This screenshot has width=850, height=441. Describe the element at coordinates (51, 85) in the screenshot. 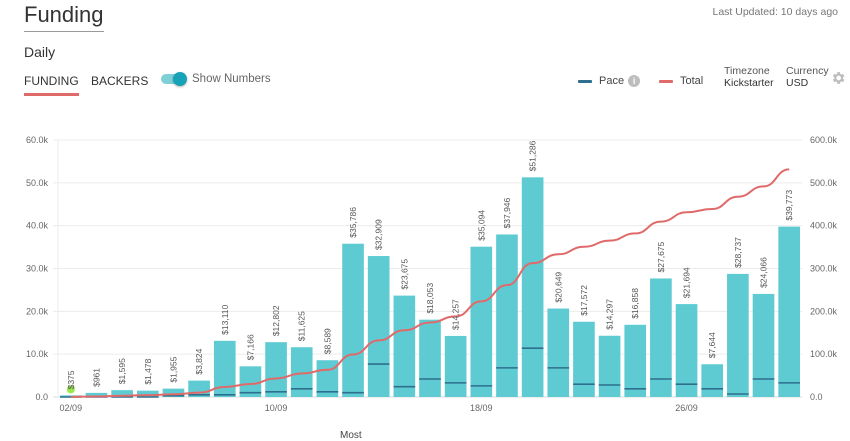

I see `tab-funding: FUNDING` at that location.